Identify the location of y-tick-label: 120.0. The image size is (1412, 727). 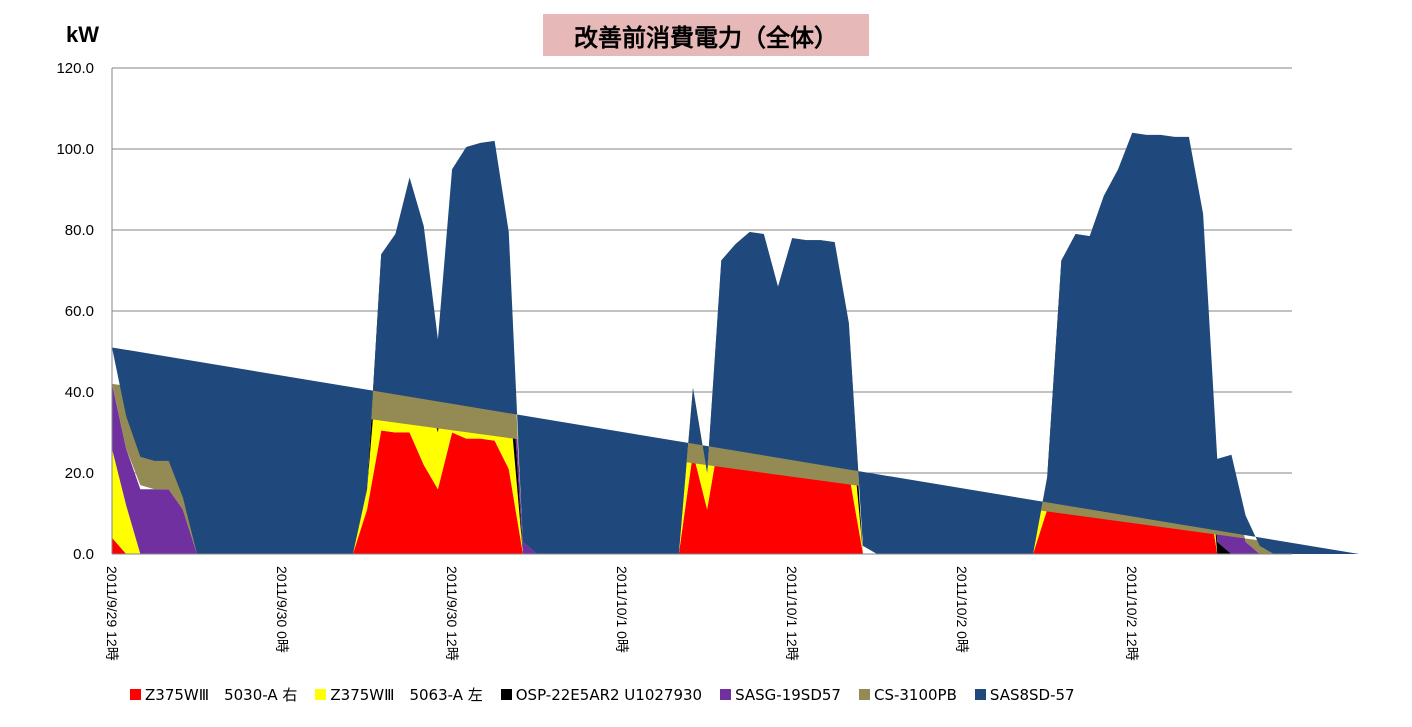
(75, 68).